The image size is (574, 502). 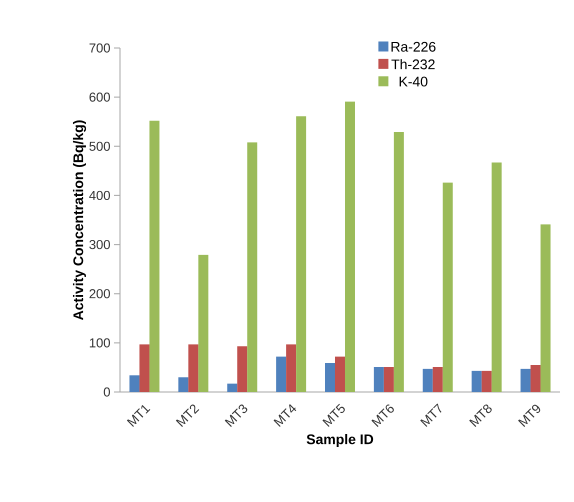 What do you see at coordinates (413, 64) in the screenshot?
I see `legend-label: Th-232` at bounding box center [413, 64].